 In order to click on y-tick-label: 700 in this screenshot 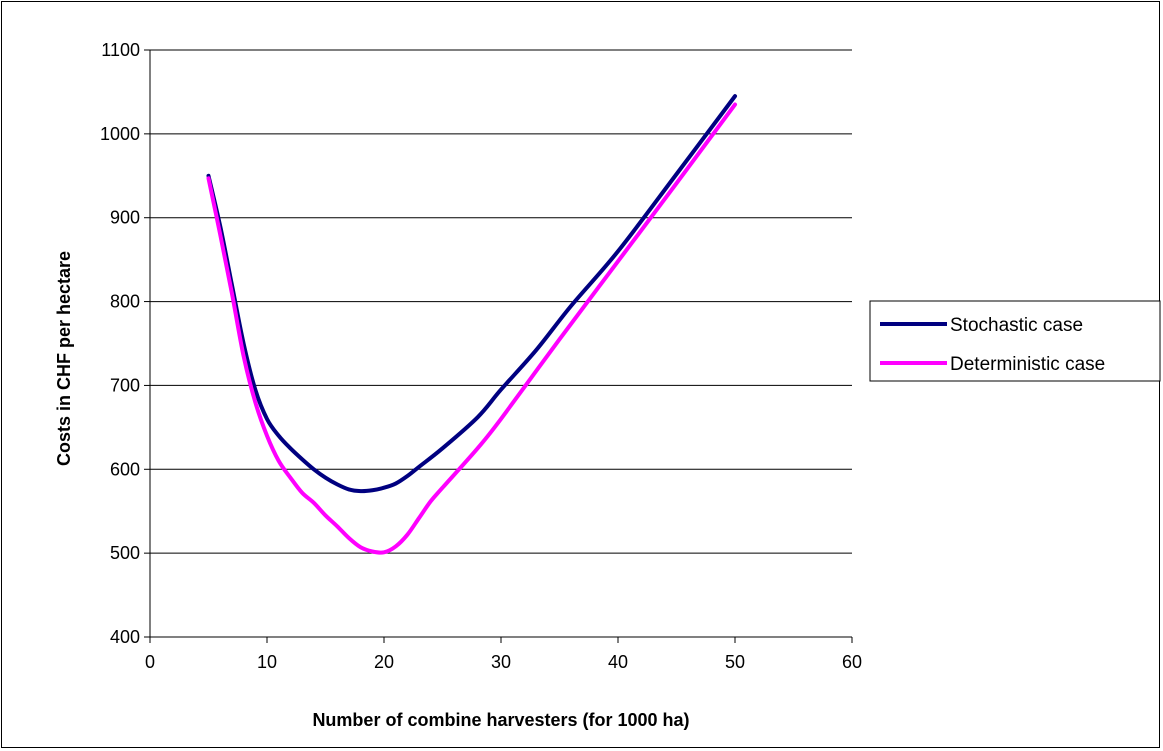, I will do `click(125, 385)`.